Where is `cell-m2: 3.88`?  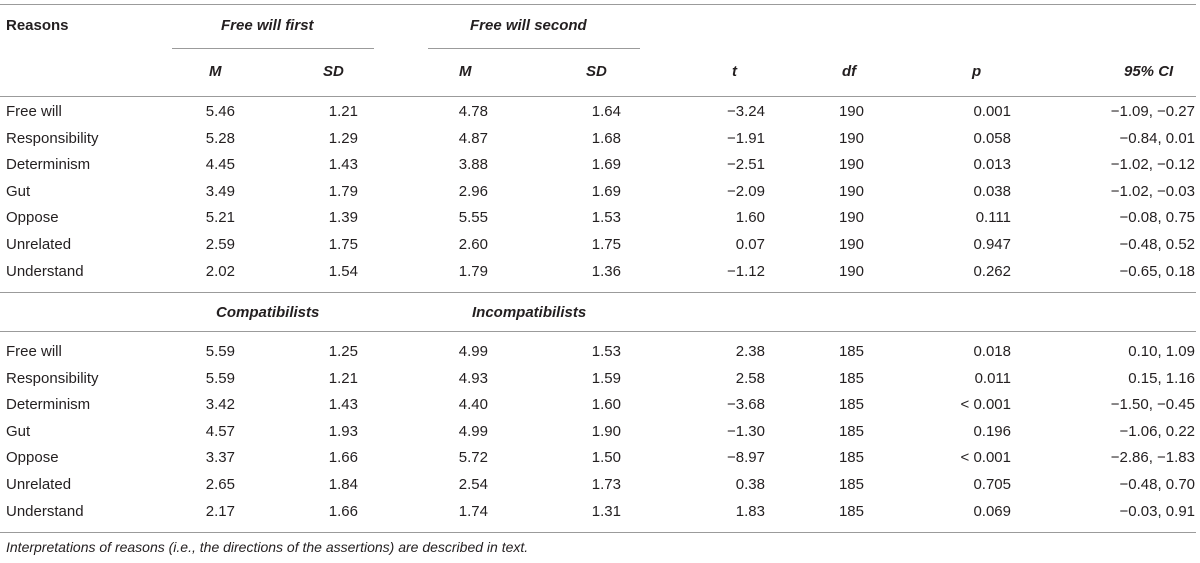
cell-m2: 3.88 is located at coordinates (473, 165).